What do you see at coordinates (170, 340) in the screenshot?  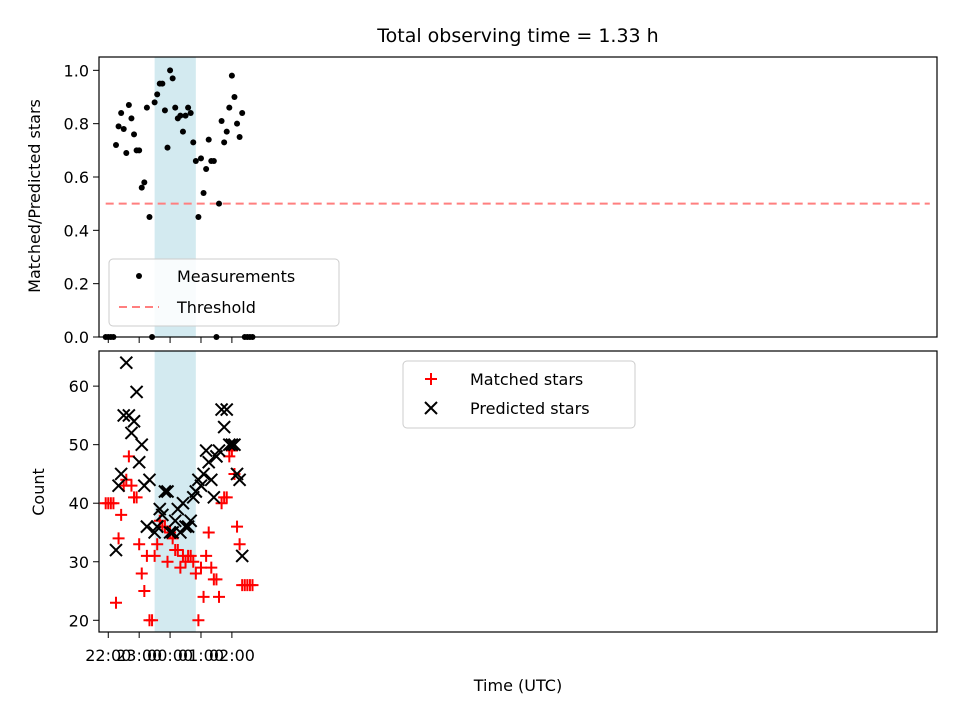 I see `top-x-ticks` at bounding box center [170, 340].